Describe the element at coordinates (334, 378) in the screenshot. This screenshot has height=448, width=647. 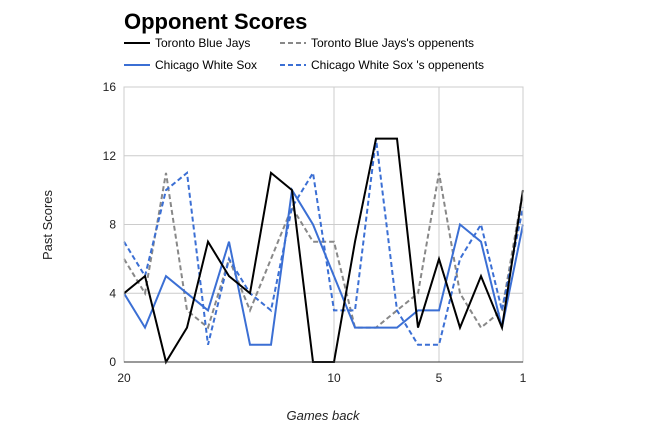
I see `x-tick-label: 10` at that location.